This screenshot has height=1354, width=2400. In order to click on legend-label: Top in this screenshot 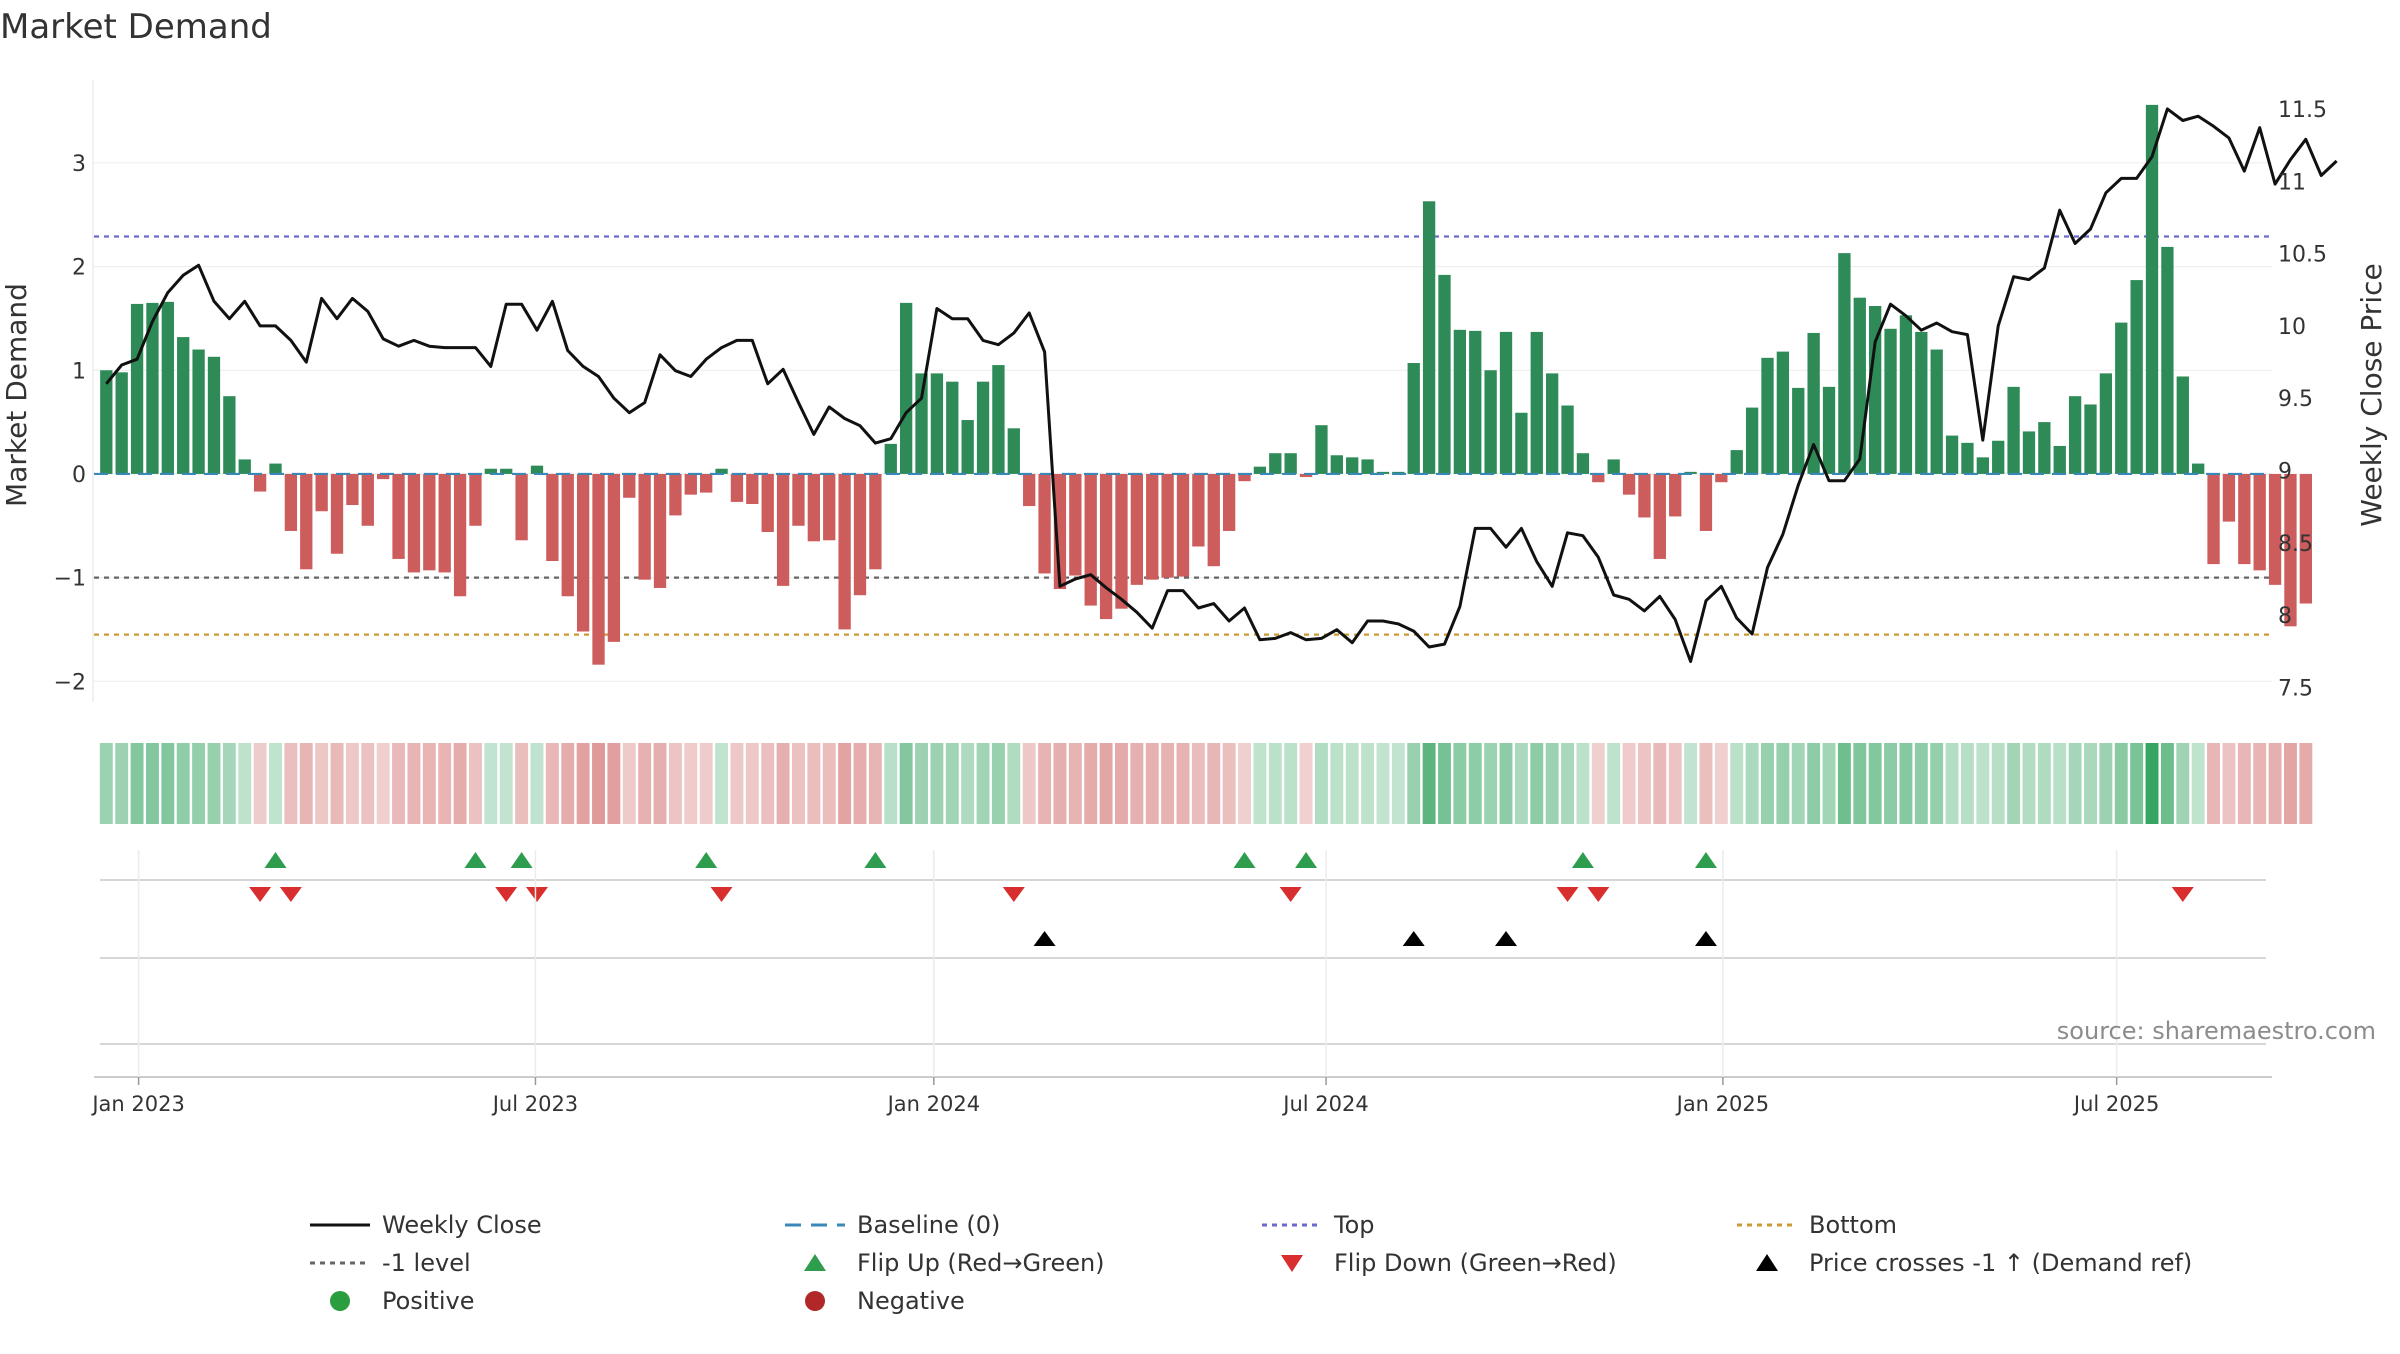, I will do `click(1354, 1225)`.